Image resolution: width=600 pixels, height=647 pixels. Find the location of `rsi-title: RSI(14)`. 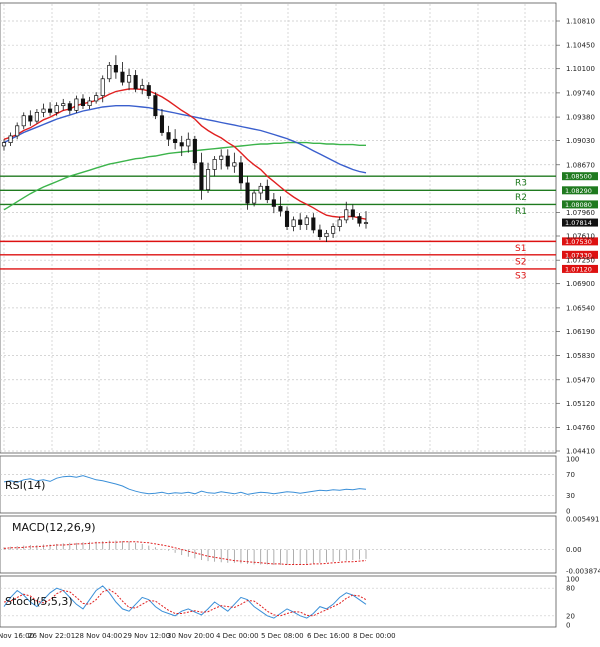

rsi-title: RSI(14) is located at coordinates (25, 485).